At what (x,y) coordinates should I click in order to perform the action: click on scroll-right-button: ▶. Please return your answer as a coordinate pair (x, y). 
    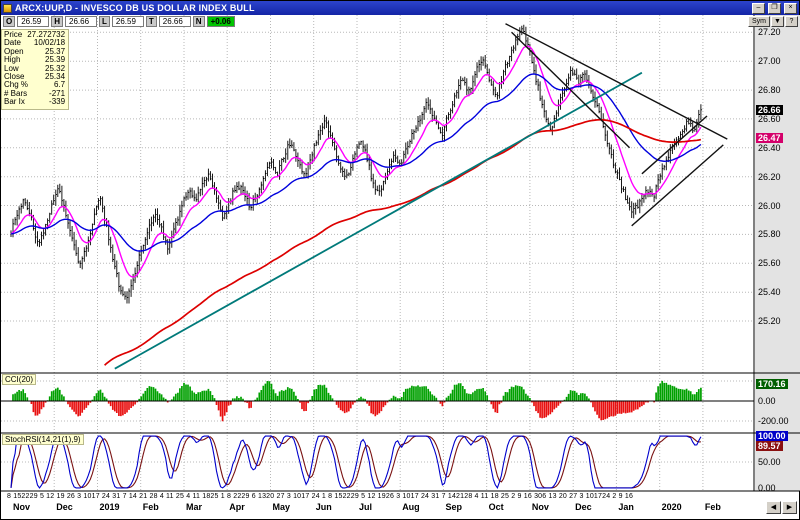
    Looking at the image, I should click on (789, 507).